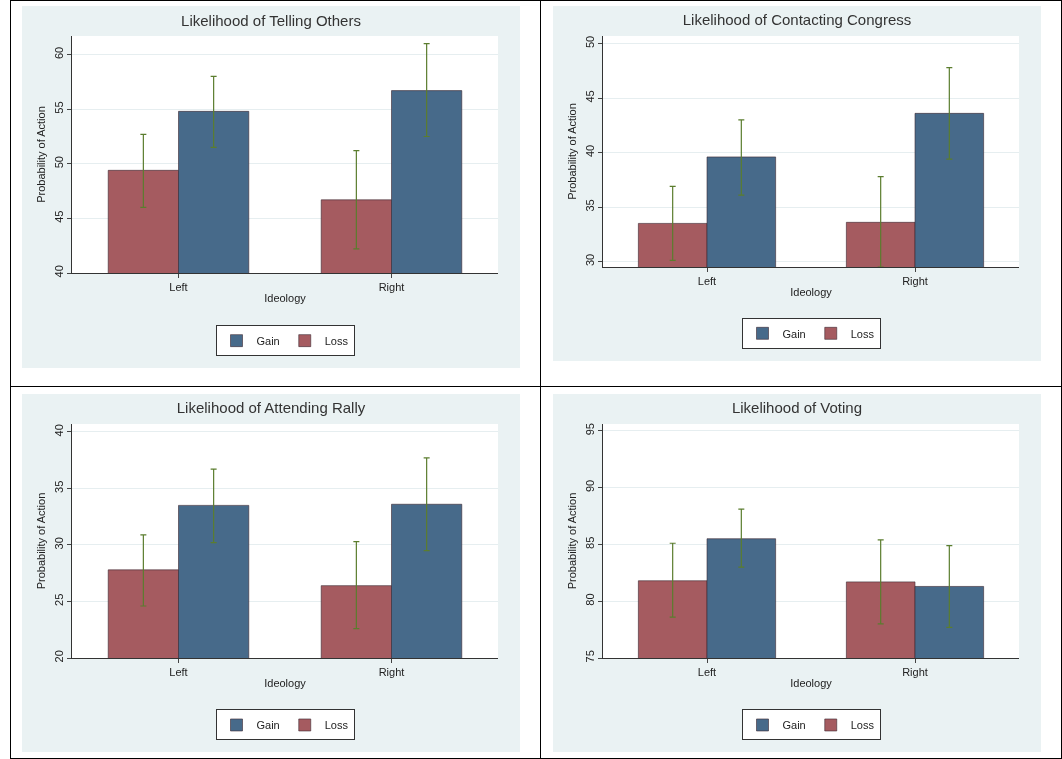  Describe the element at coordinates (58, 599) in the screenshot. I see `y-tick-label: 25` at that location.